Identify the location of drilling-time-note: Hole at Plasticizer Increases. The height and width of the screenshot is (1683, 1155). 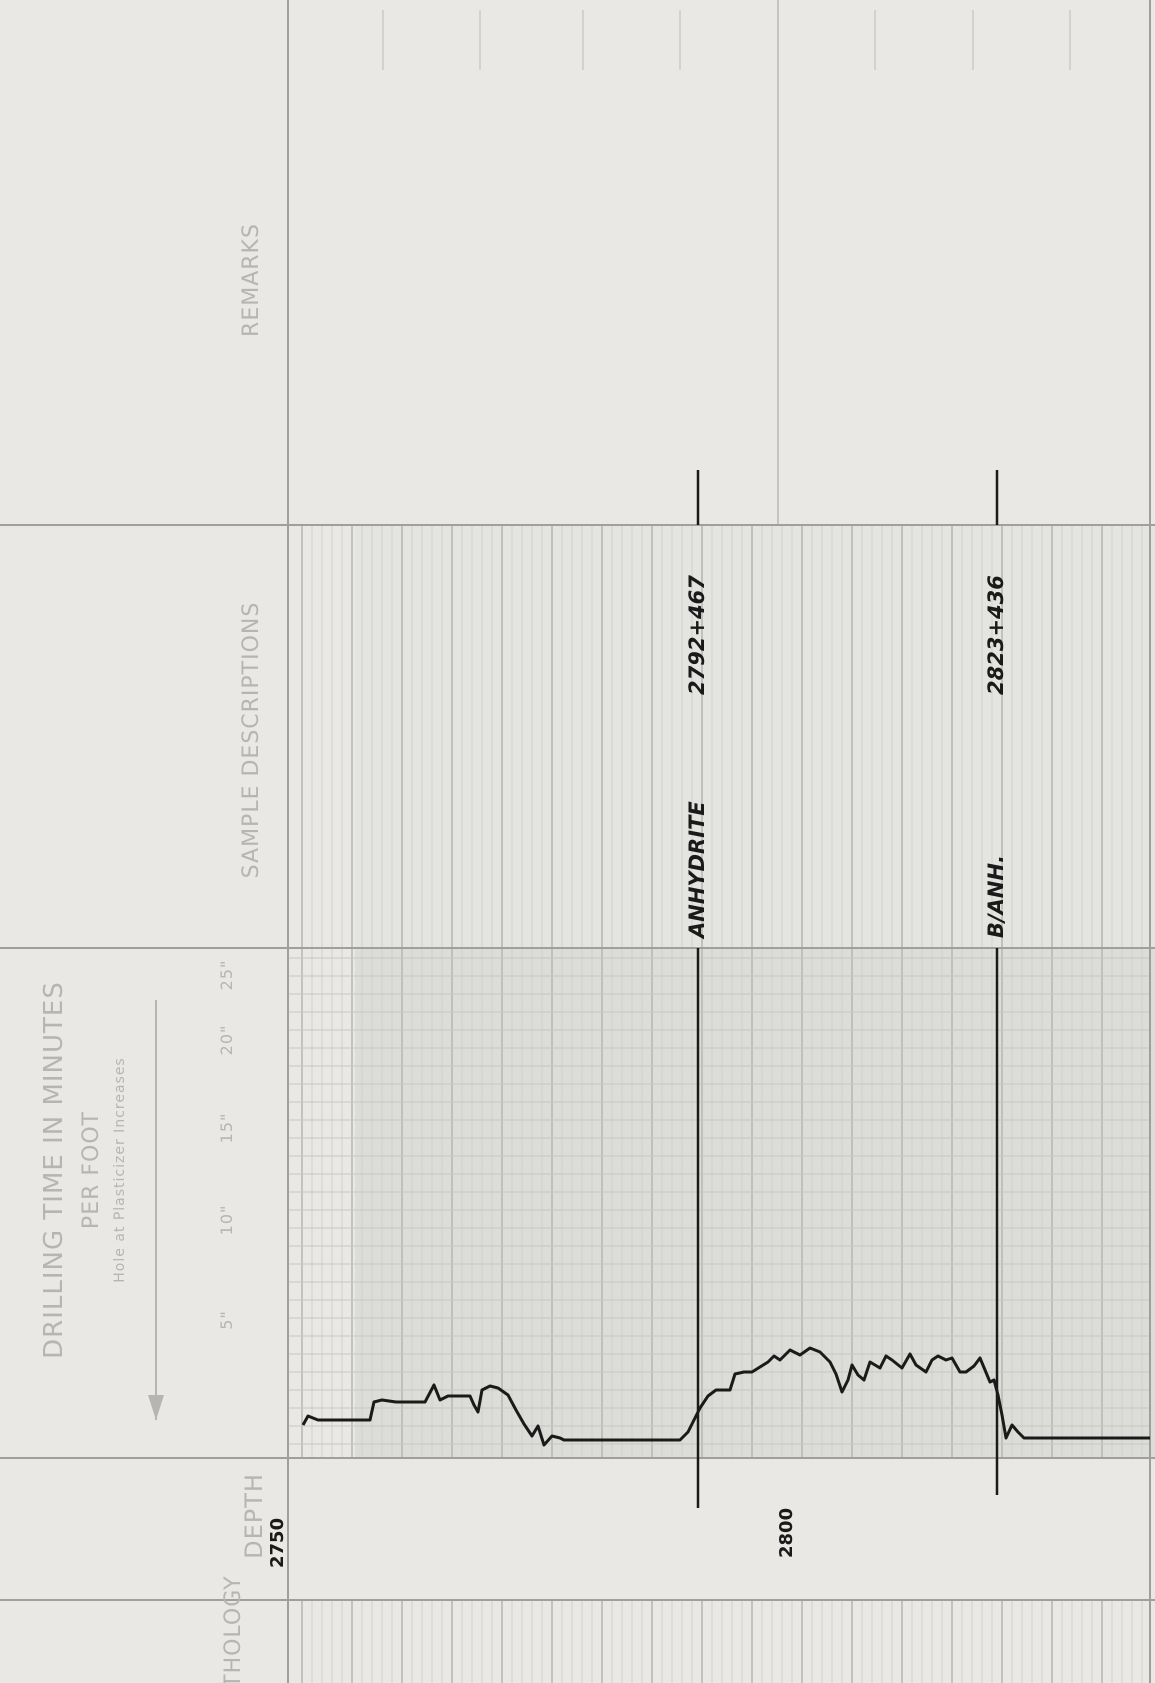
(120, 1169).